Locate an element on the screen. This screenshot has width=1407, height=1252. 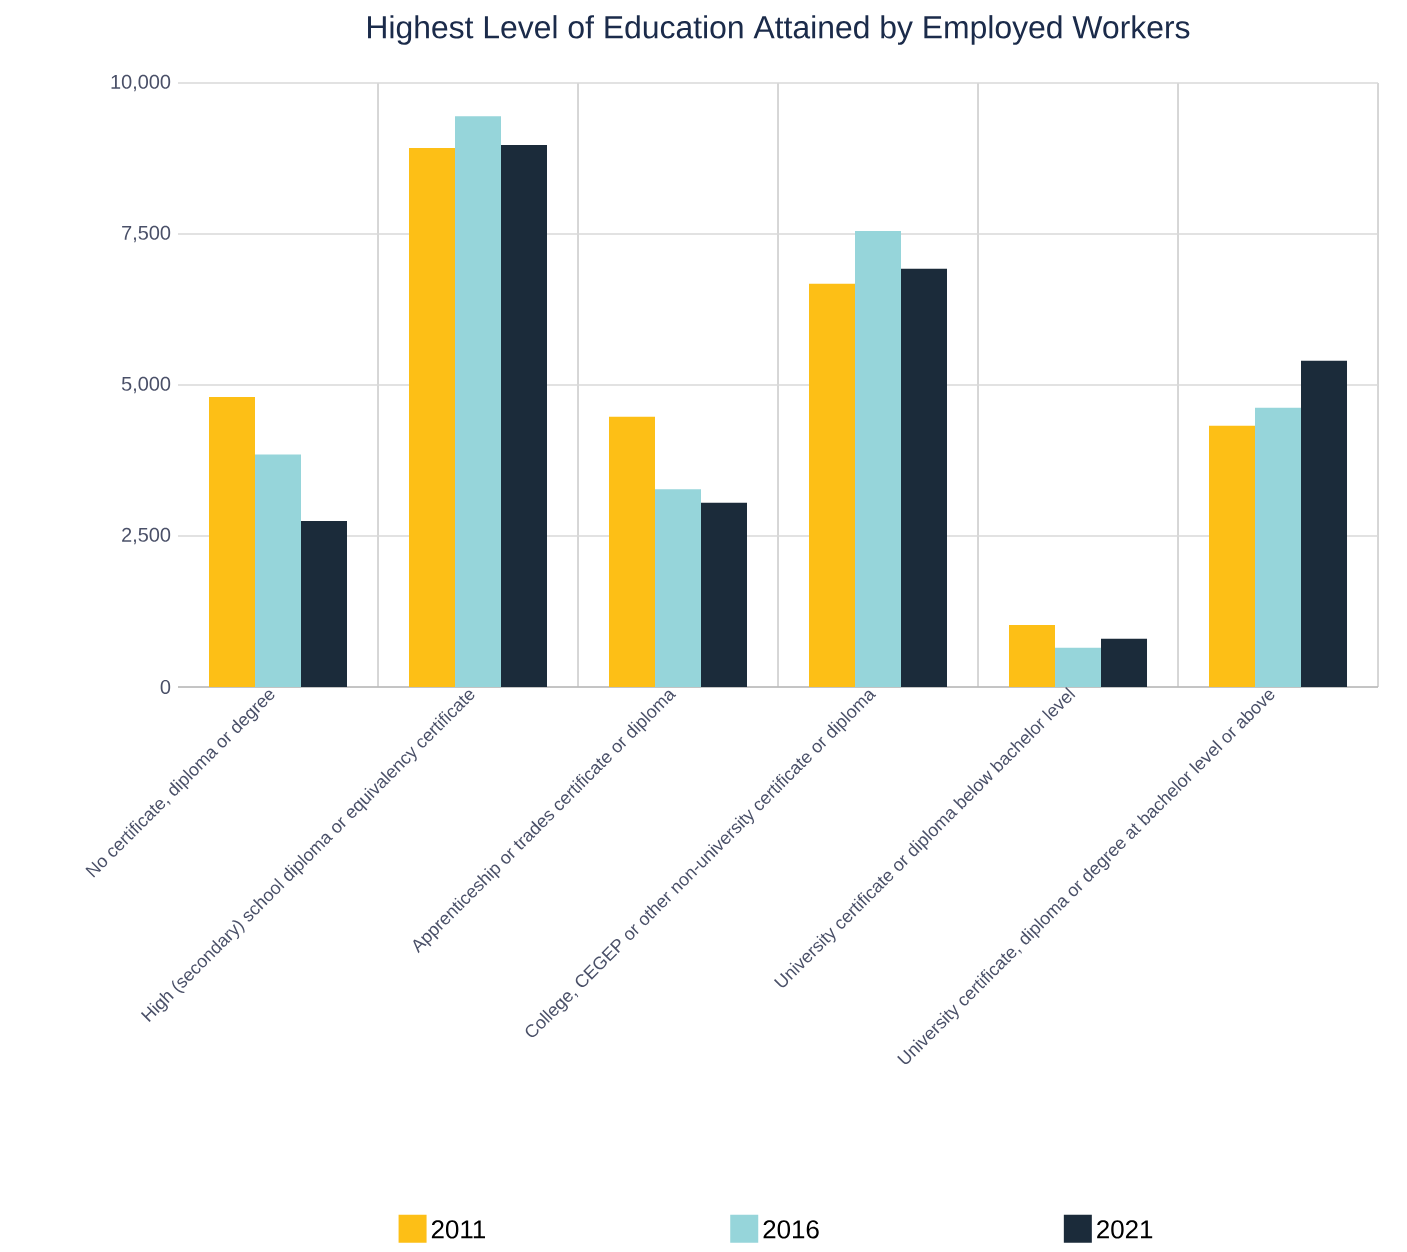
y-tick-label: 10,000 is located at coordinates (141, 83).